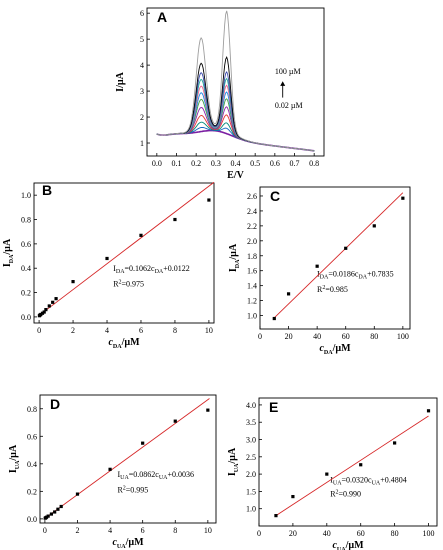 Image resolution: width=443 pixels, height=550 pixels. What do you see at coordinates (259, 533) in the screenshot?
I see `panel-e-x-tick-label: 0` at bounding box center [259, 533].